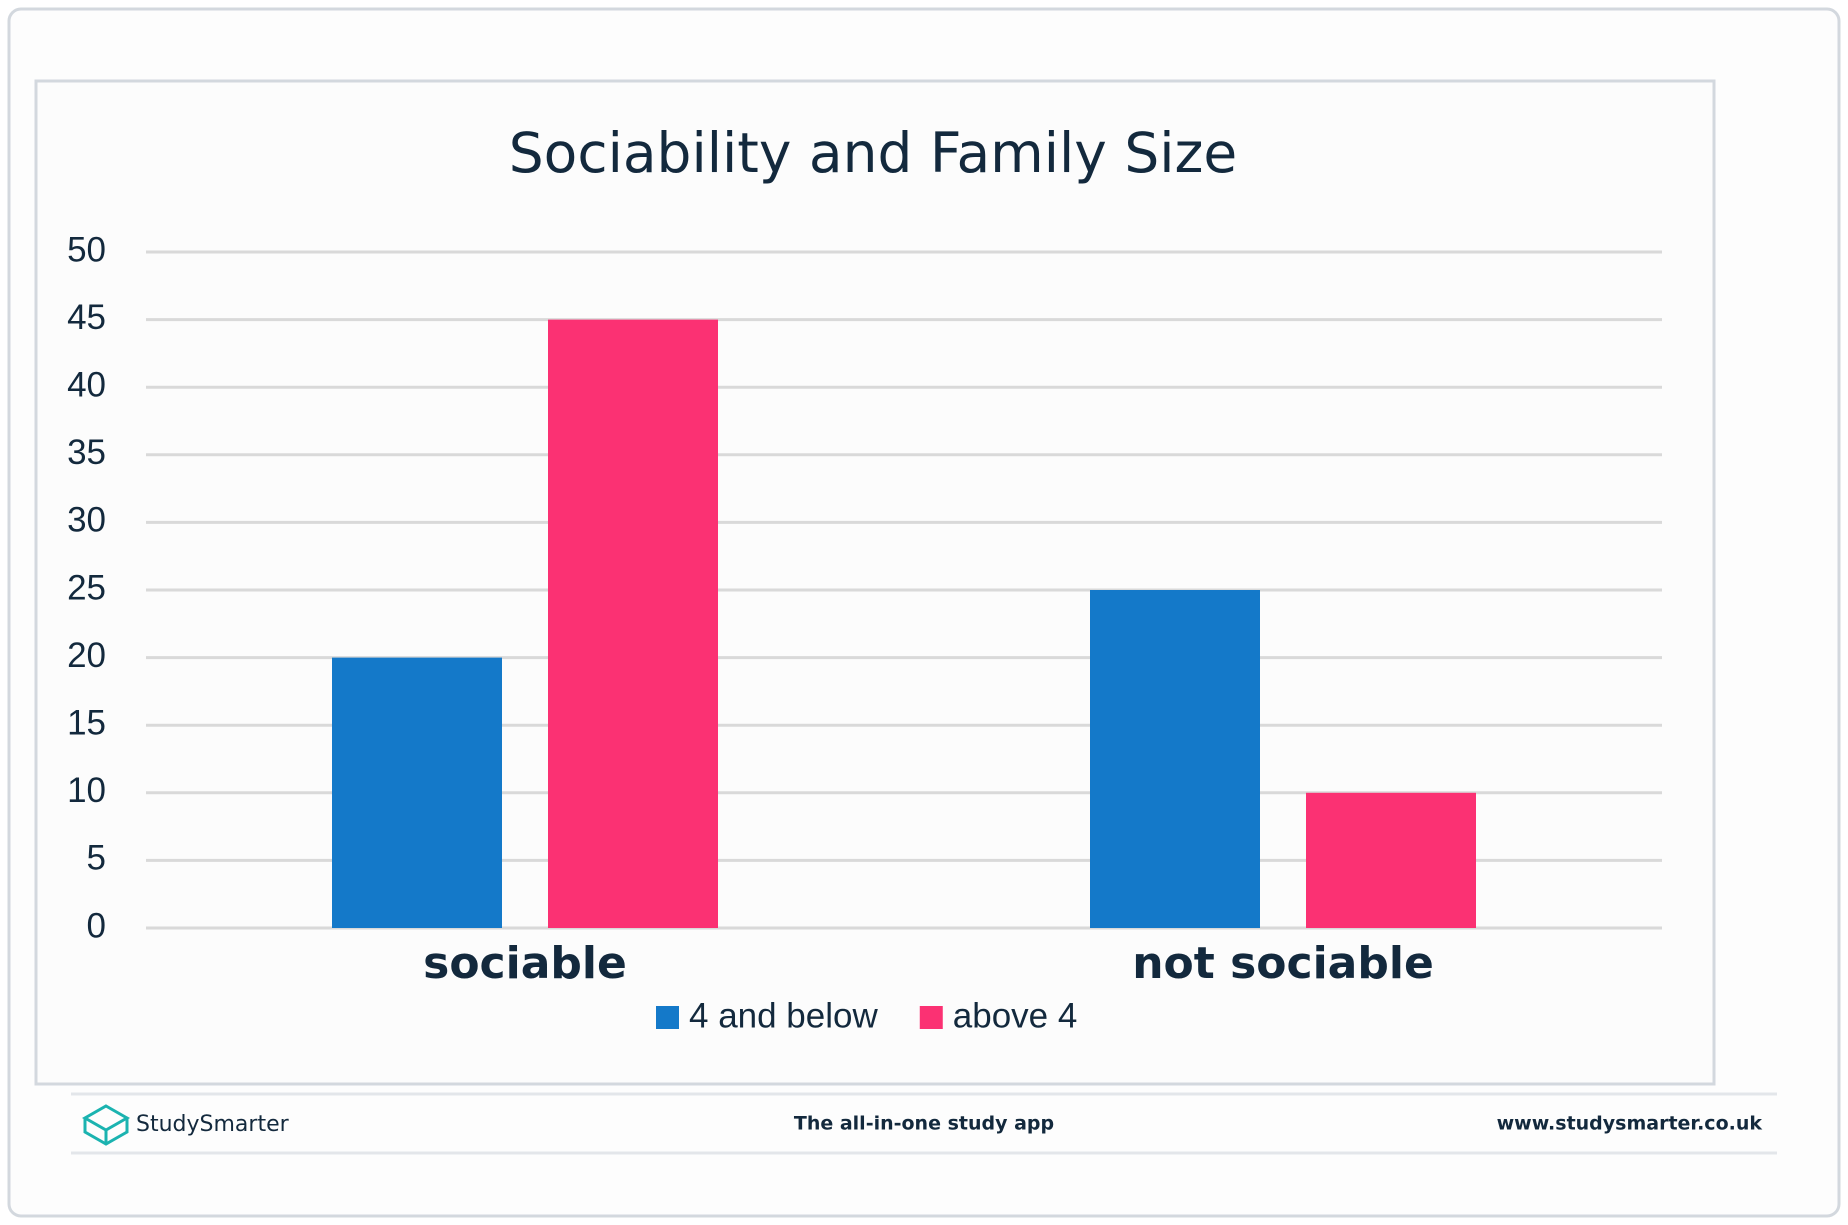  I want to click on y-tick-label: 10, so click(86, 790).